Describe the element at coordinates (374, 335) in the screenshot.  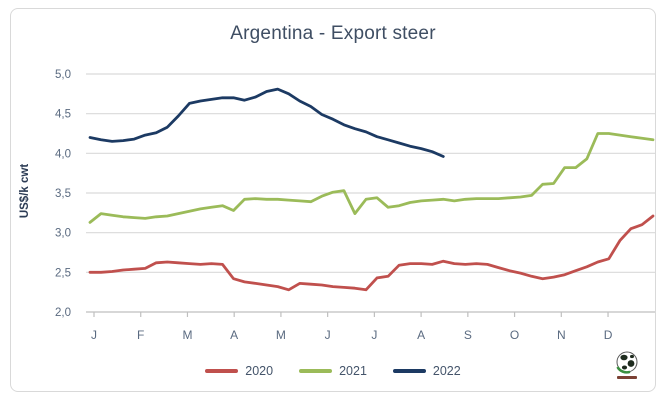
I see `x-tick-label-6: J` at that location.